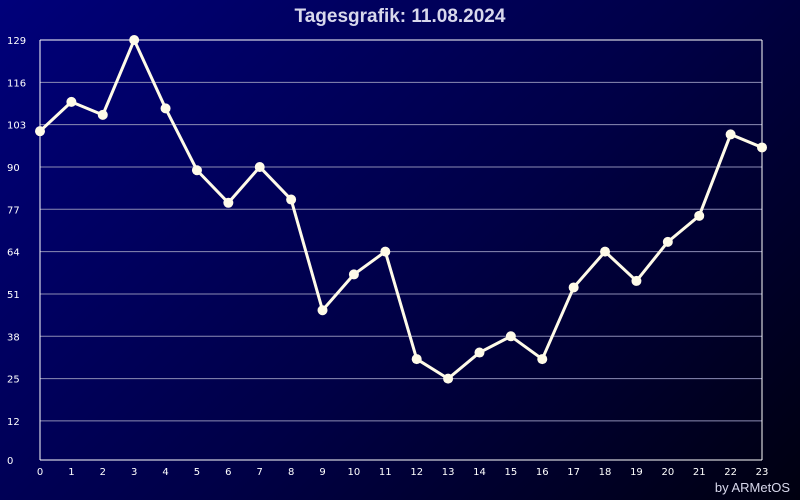  What do you see at coordinates (103, 472) in the screenshot?
I see `x-tick-label-2: 2` at bounding box center [103, 472].